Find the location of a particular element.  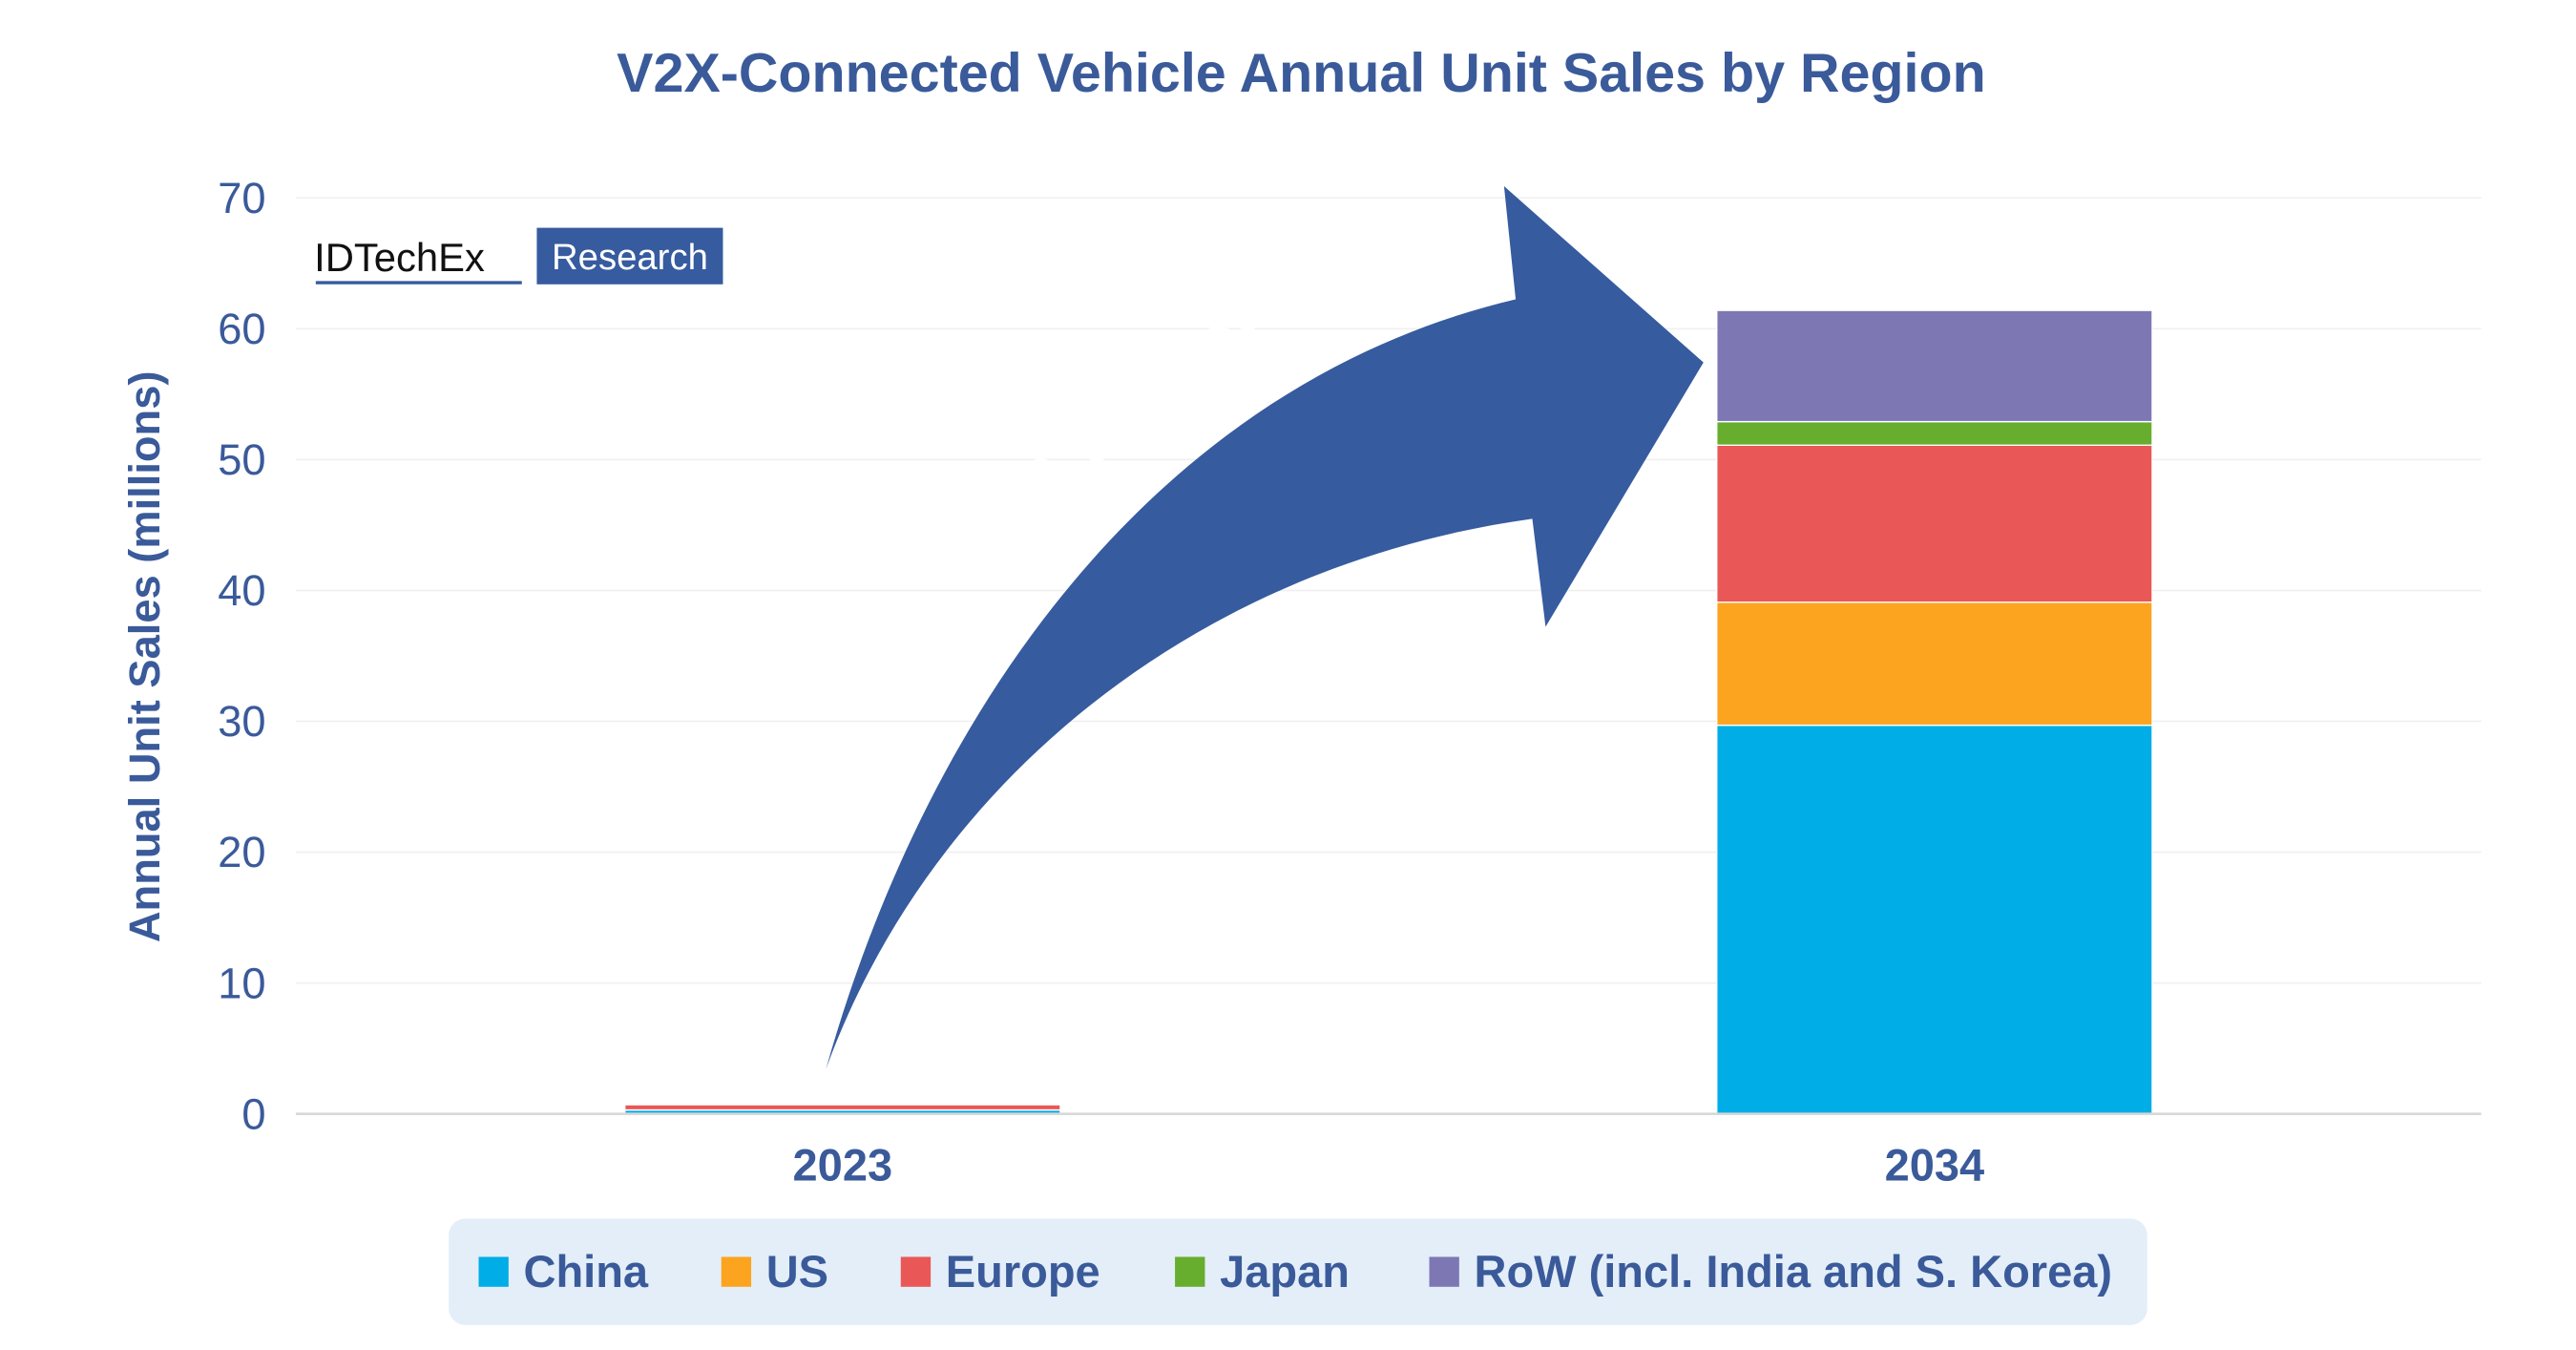

legend-label: US is located at coordinates (797, 1271).